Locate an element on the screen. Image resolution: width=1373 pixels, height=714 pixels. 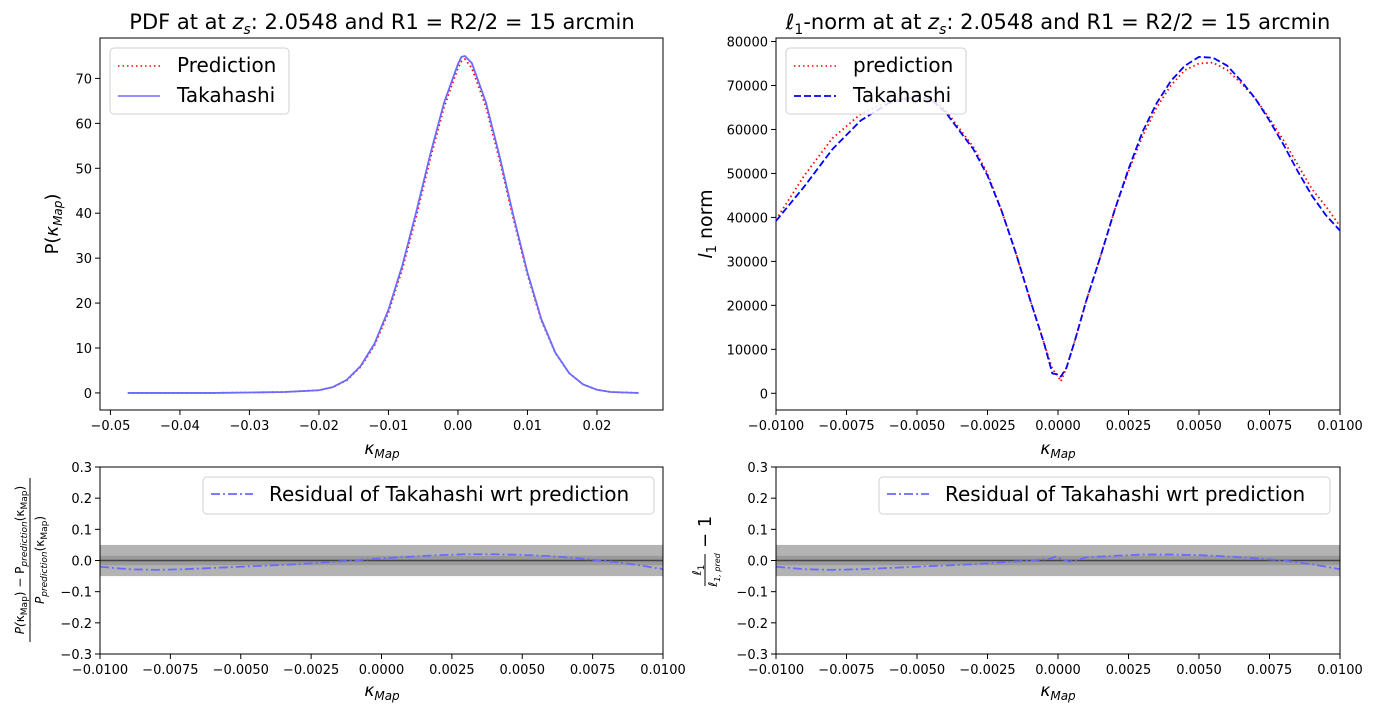
y-tick-label: 60 is located at coordinates (83, 124).